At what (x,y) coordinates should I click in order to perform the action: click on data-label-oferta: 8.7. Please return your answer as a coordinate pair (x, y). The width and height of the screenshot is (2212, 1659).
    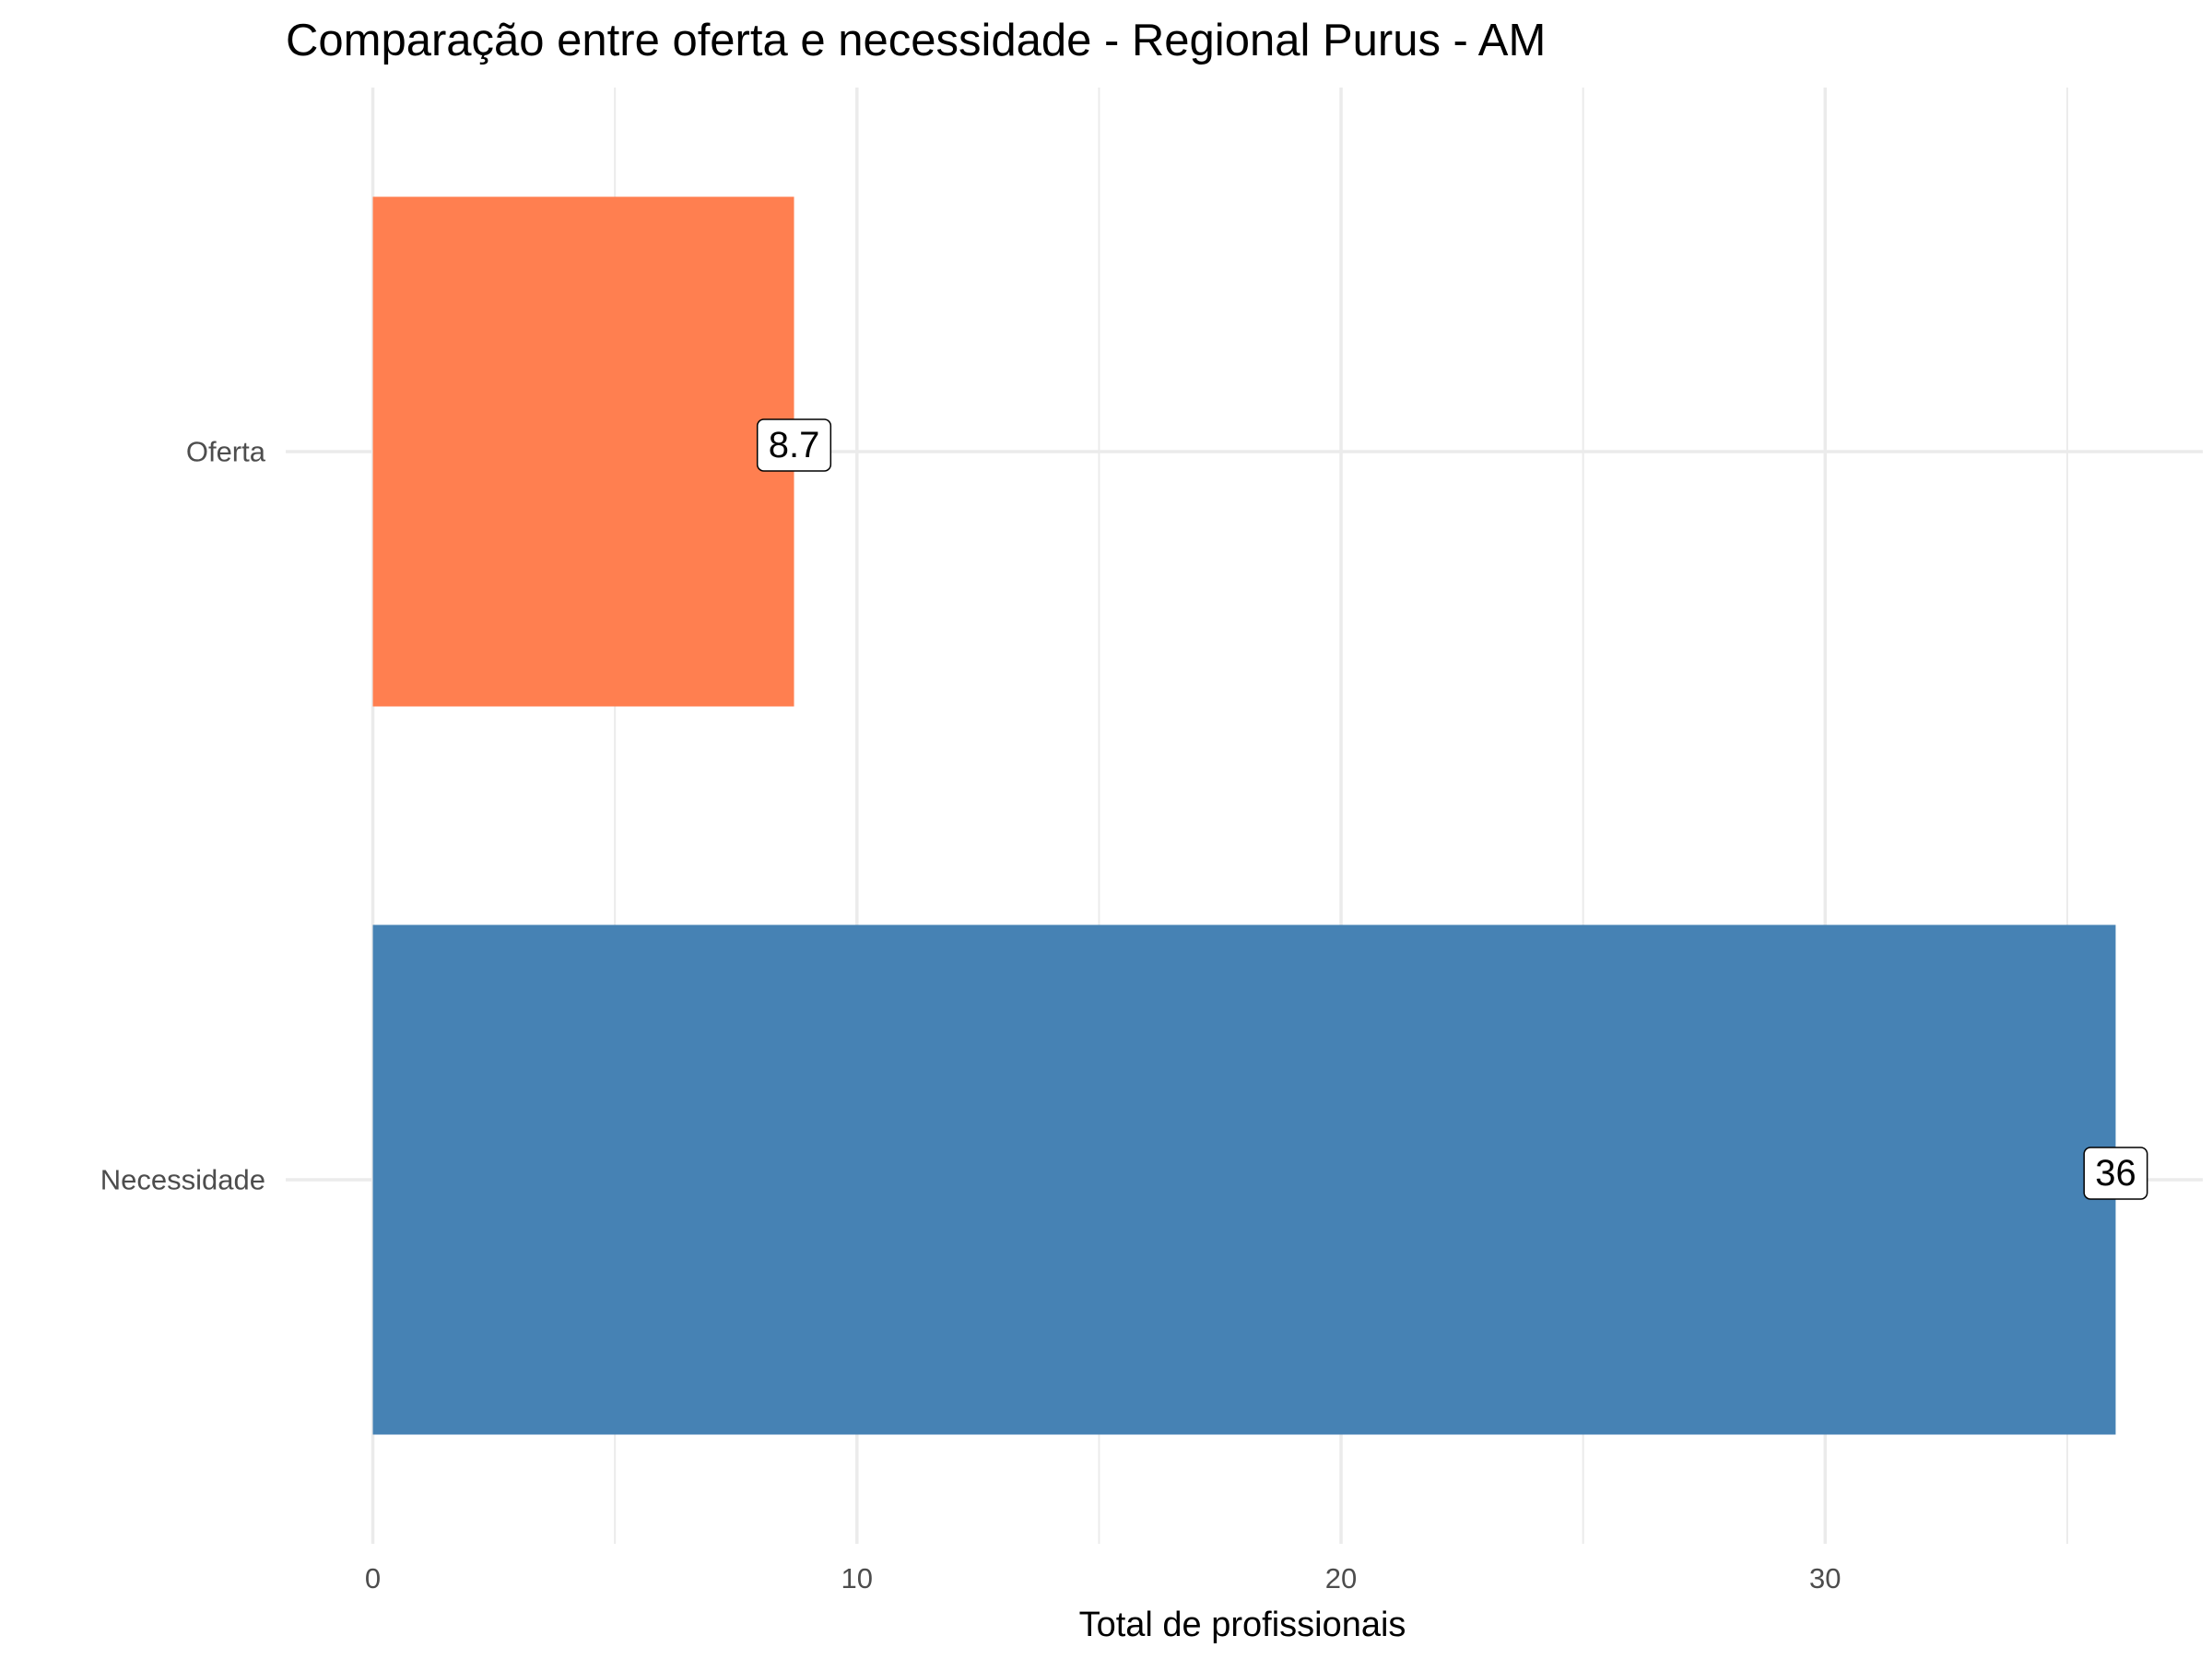
    Looking at the image, I should click on (794, 445).